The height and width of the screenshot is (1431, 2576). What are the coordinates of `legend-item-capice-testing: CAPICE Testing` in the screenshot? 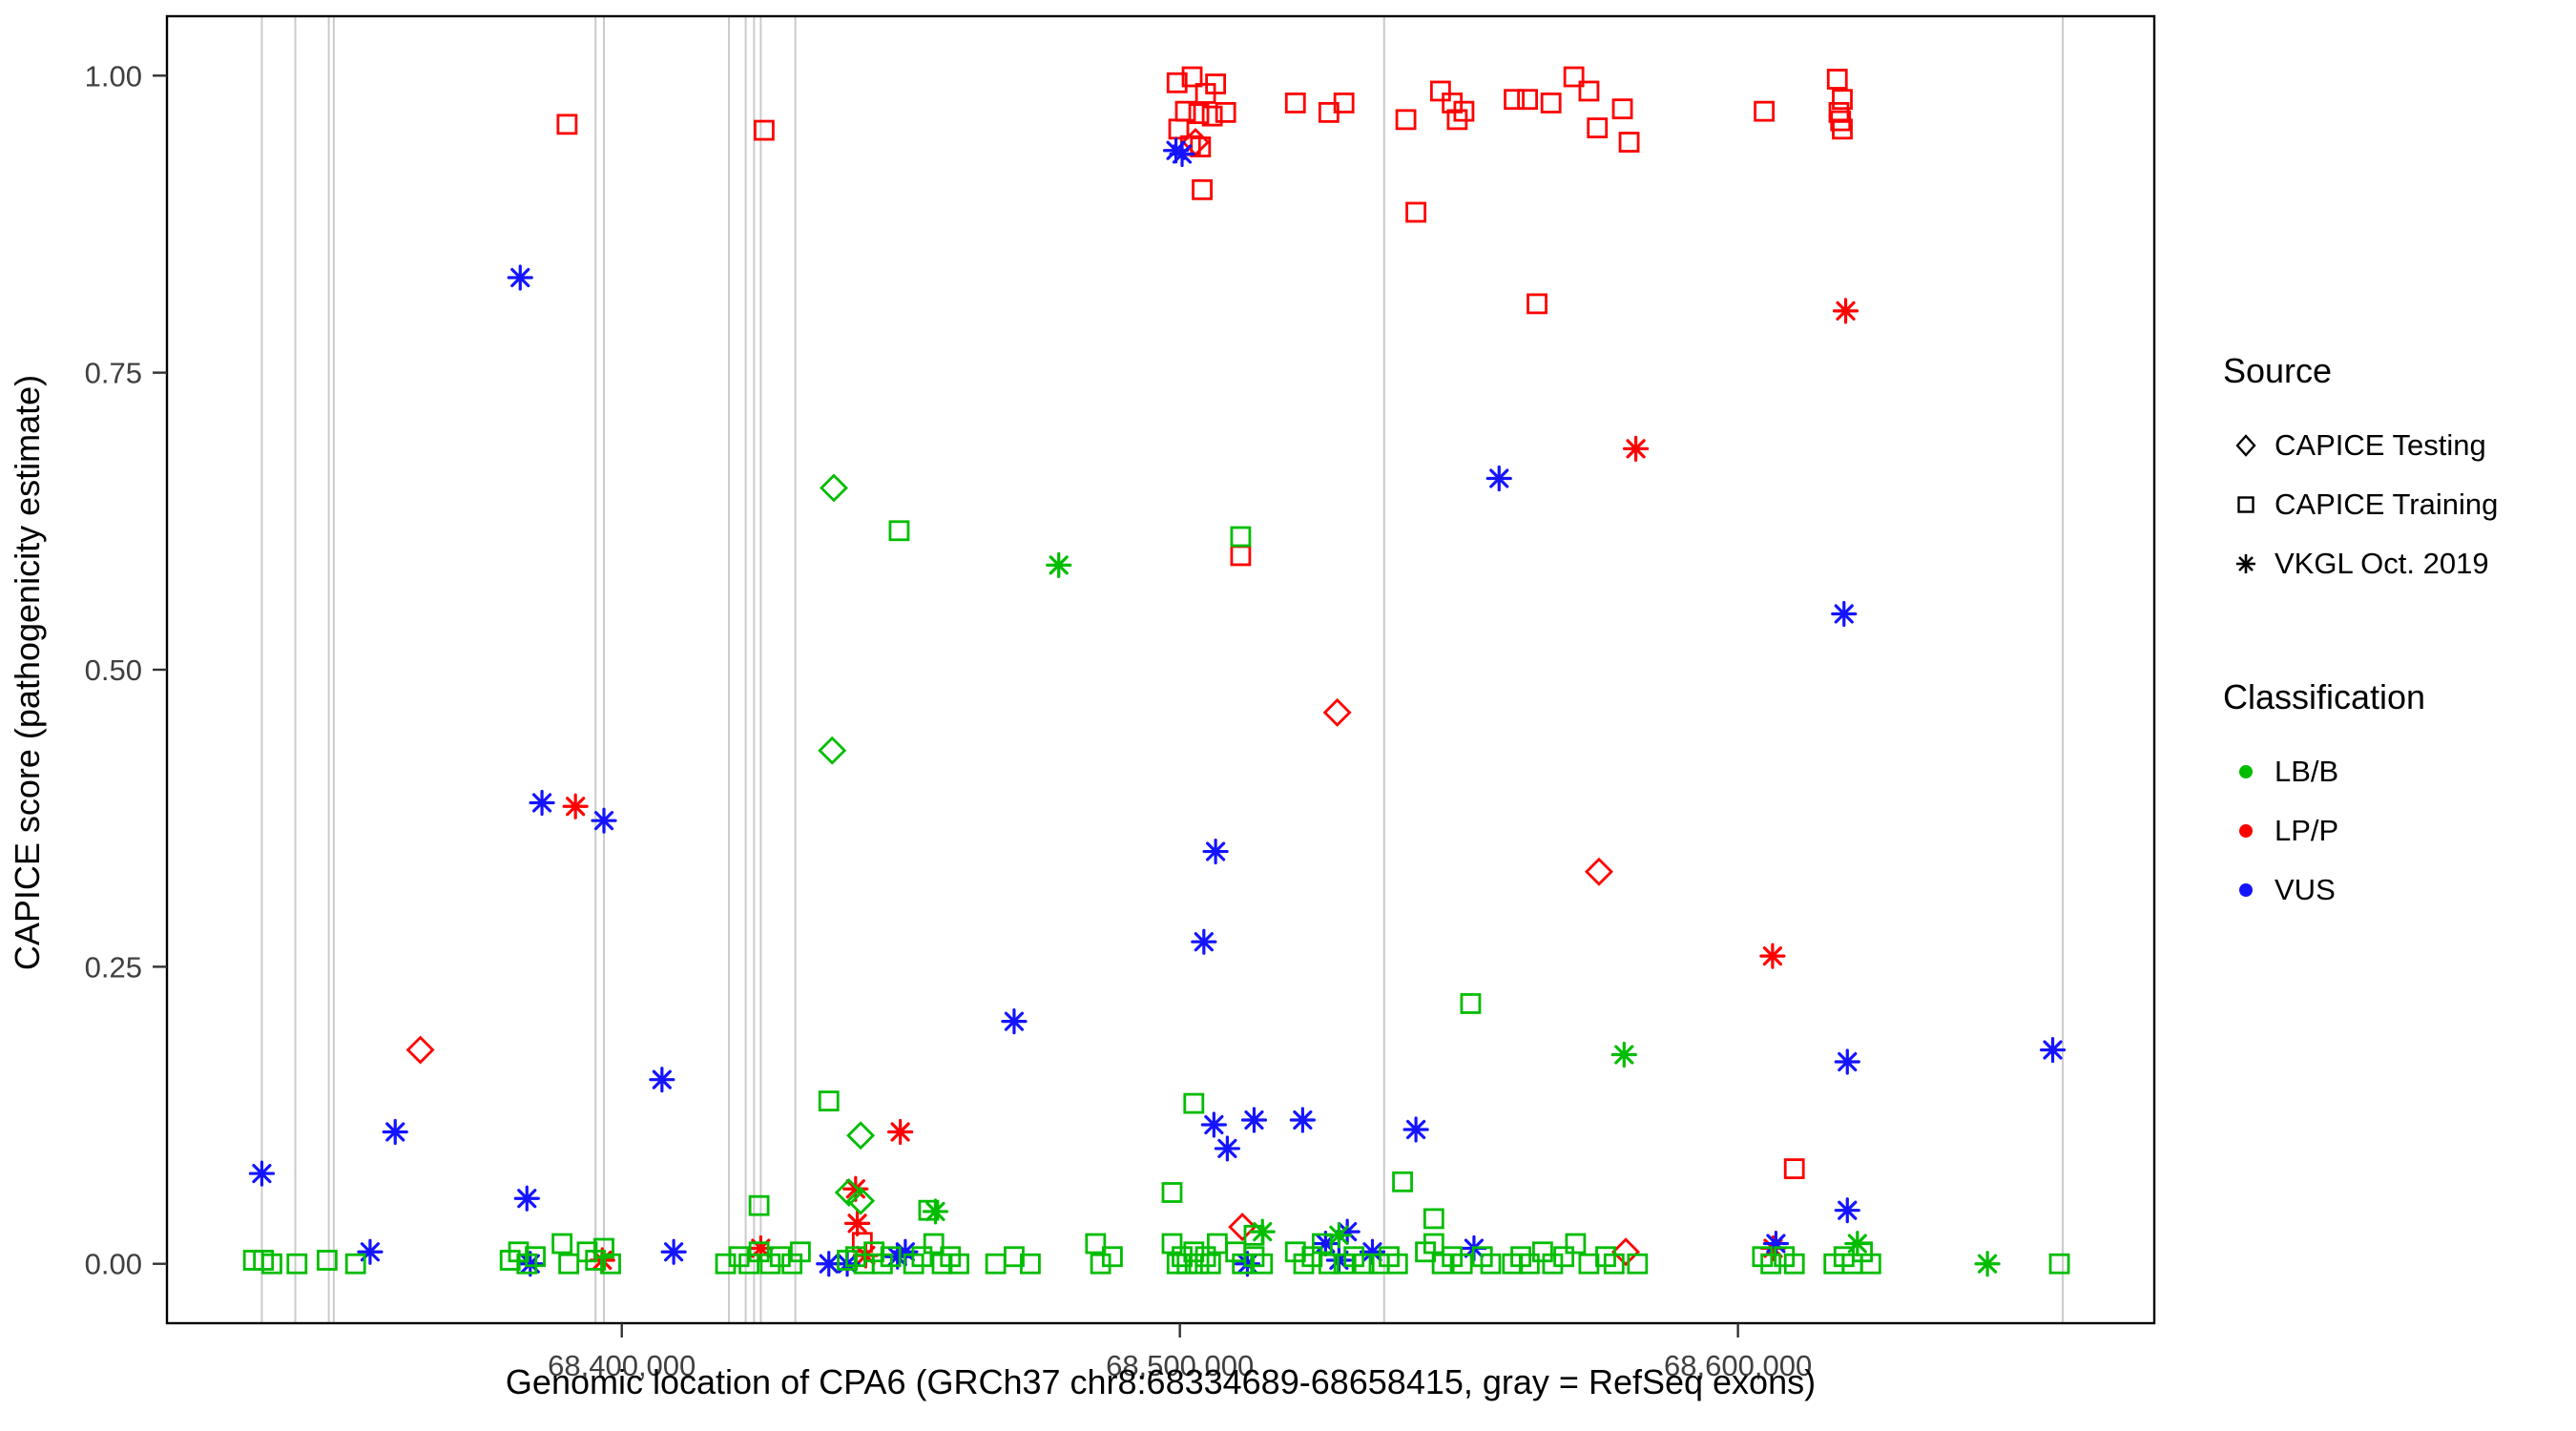 It's located at (2394, 446).